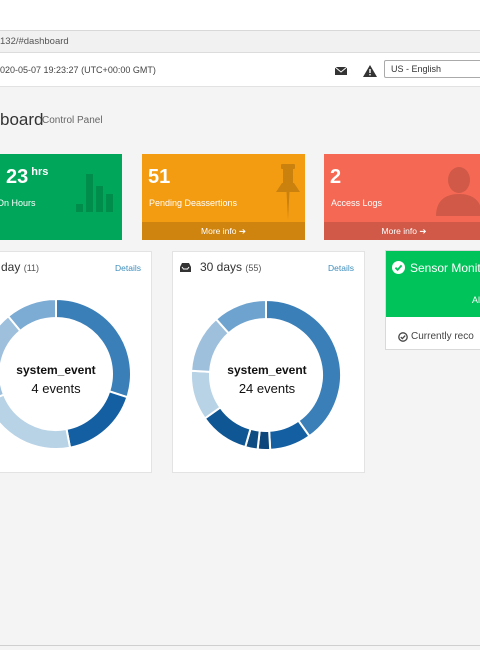  I want to click on sensor-monitor-panel: Sensor Monit Al Currently reco, so click(432, 300).